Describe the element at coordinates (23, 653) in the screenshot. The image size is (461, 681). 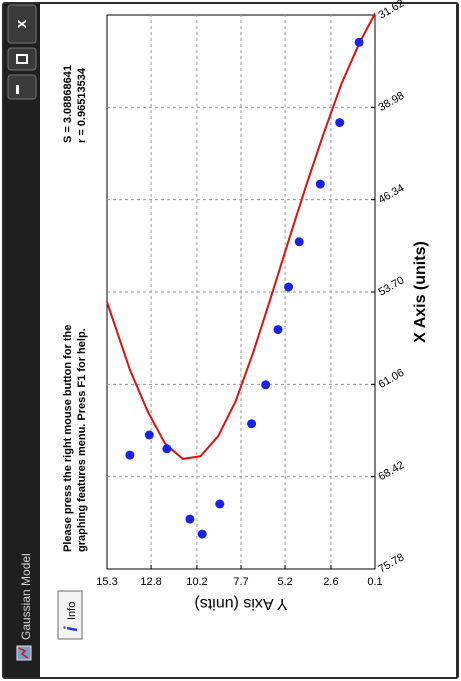
I see `app-icon-graph` at that location.